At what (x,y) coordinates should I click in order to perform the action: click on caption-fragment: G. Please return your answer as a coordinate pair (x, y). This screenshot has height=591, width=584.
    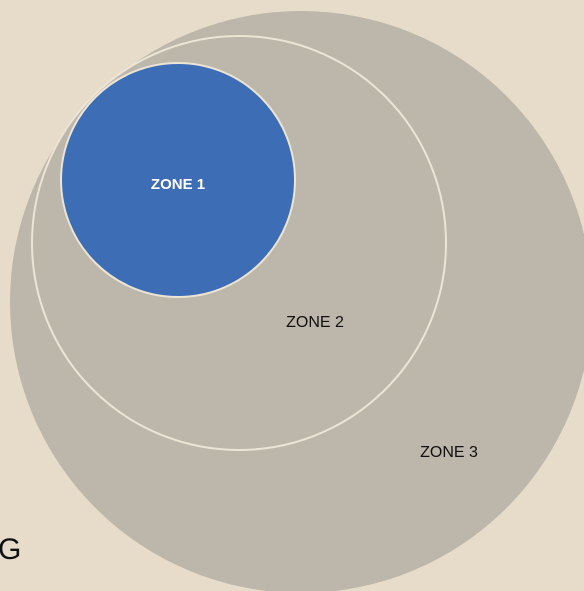
    Looking at the image, I should click on (10, 549).